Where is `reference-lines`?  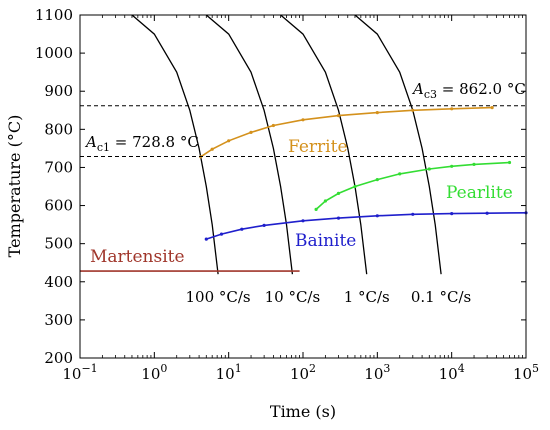 reference-lines is located at coordinates (303, 131).